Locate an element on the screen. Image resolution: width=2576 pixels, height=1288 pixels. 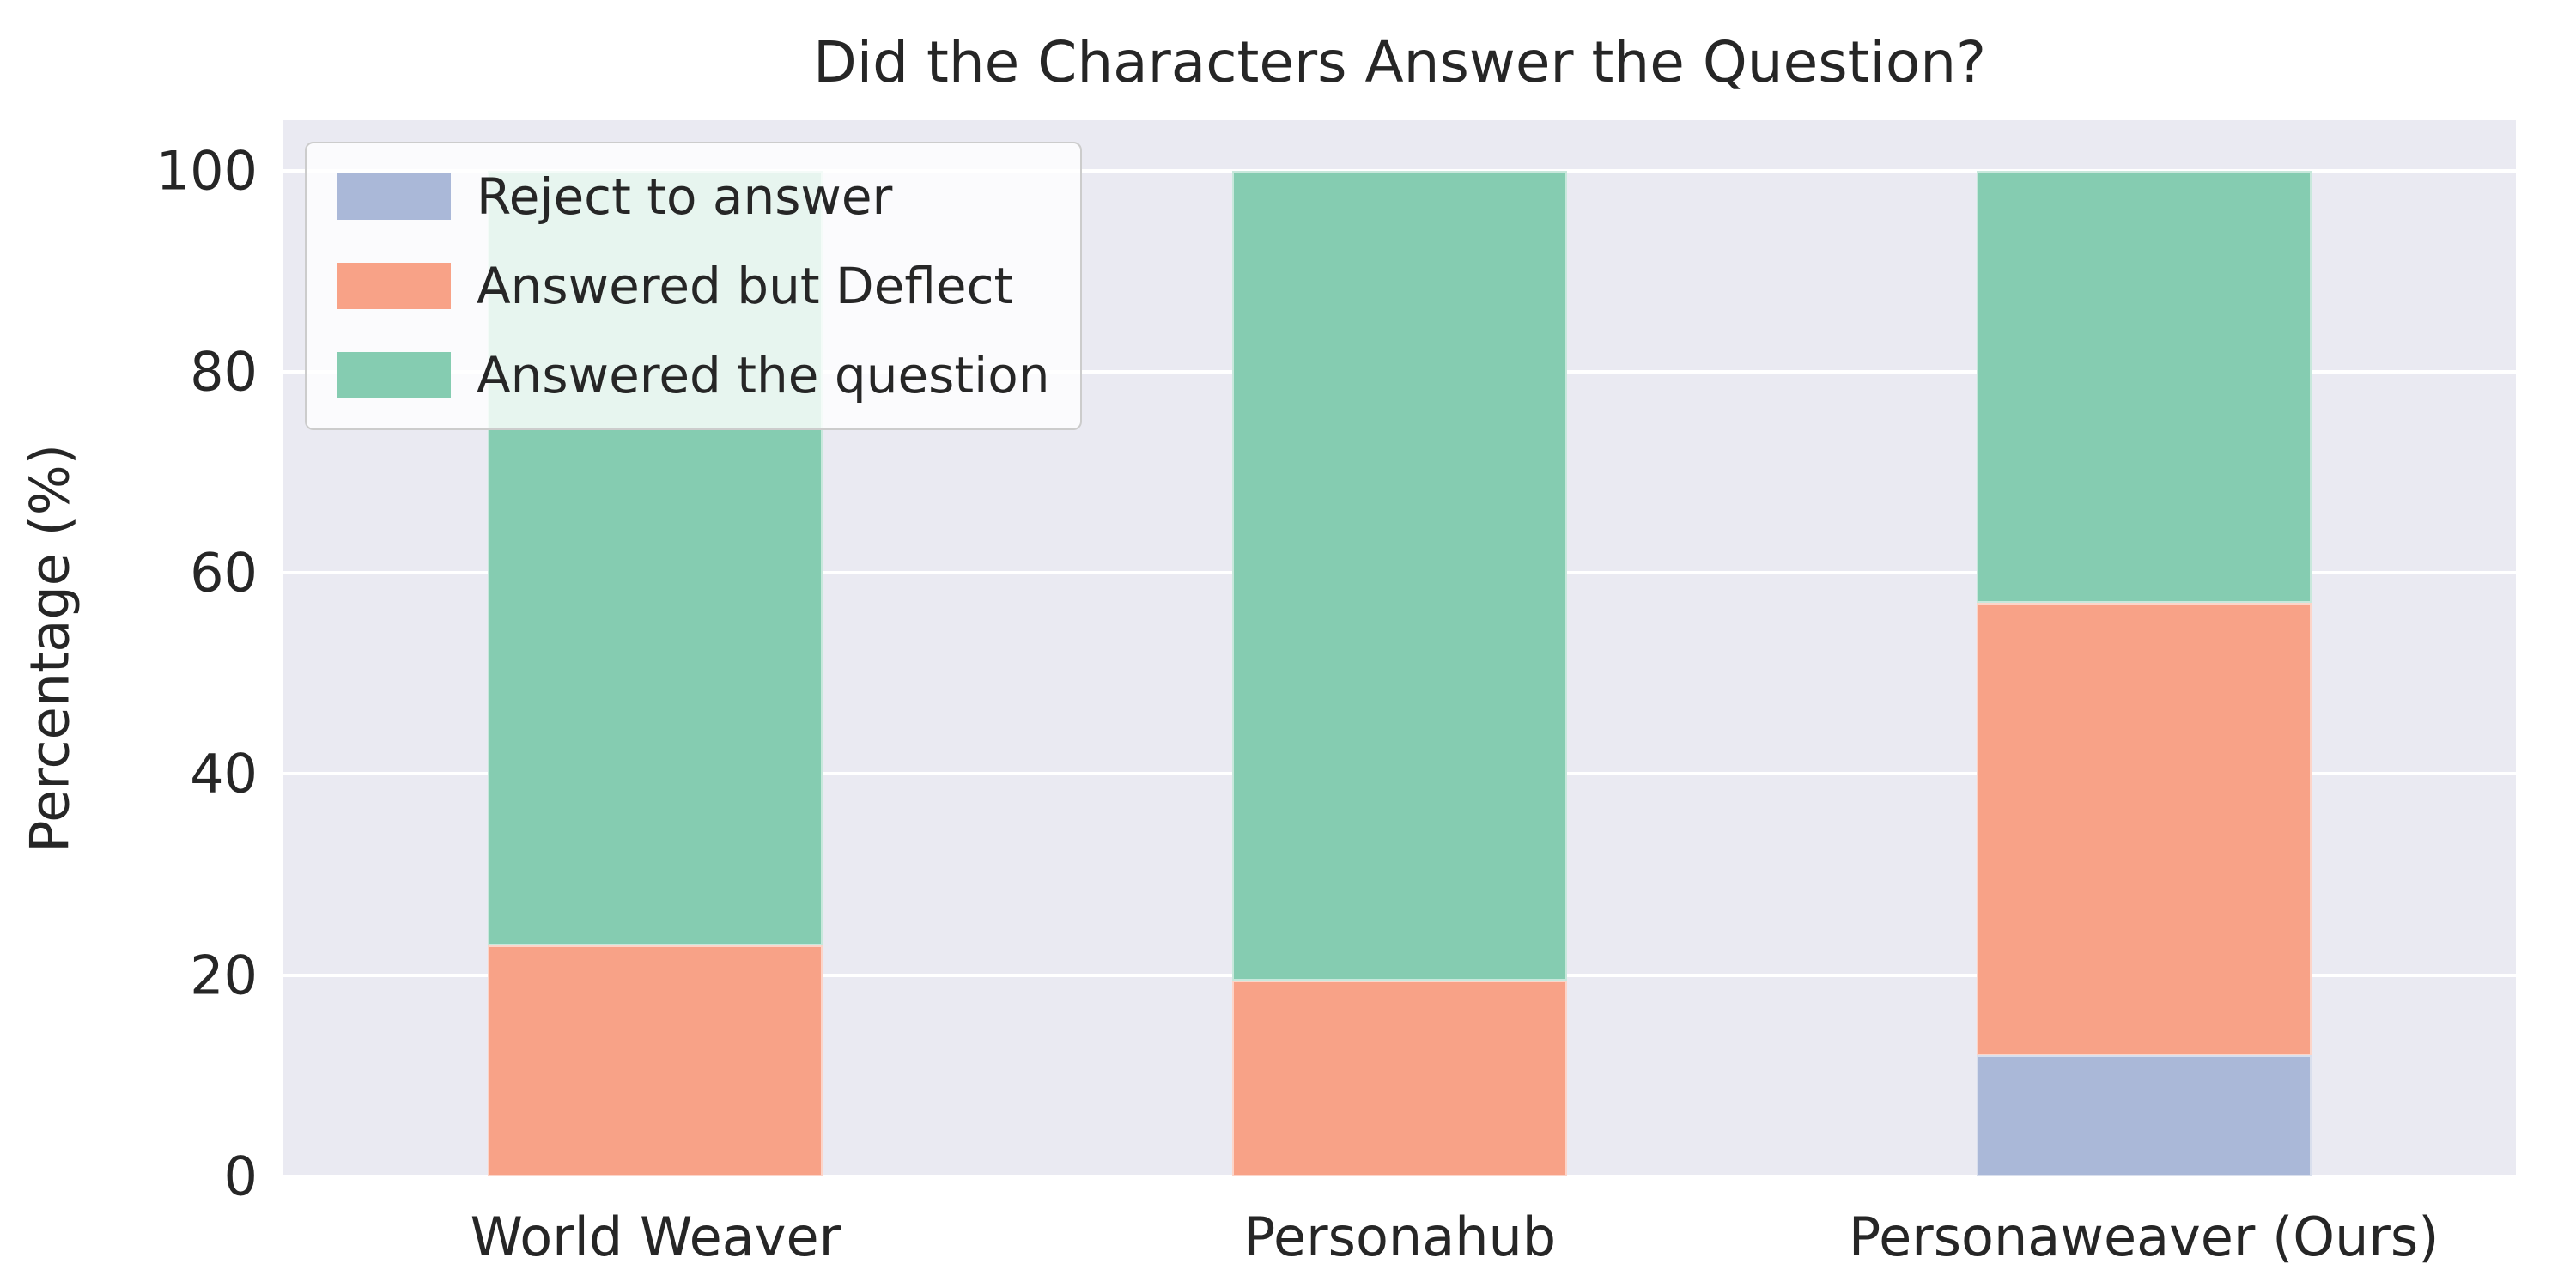
legend-item: Answered but Deflect is located at coordinates (693, 286).